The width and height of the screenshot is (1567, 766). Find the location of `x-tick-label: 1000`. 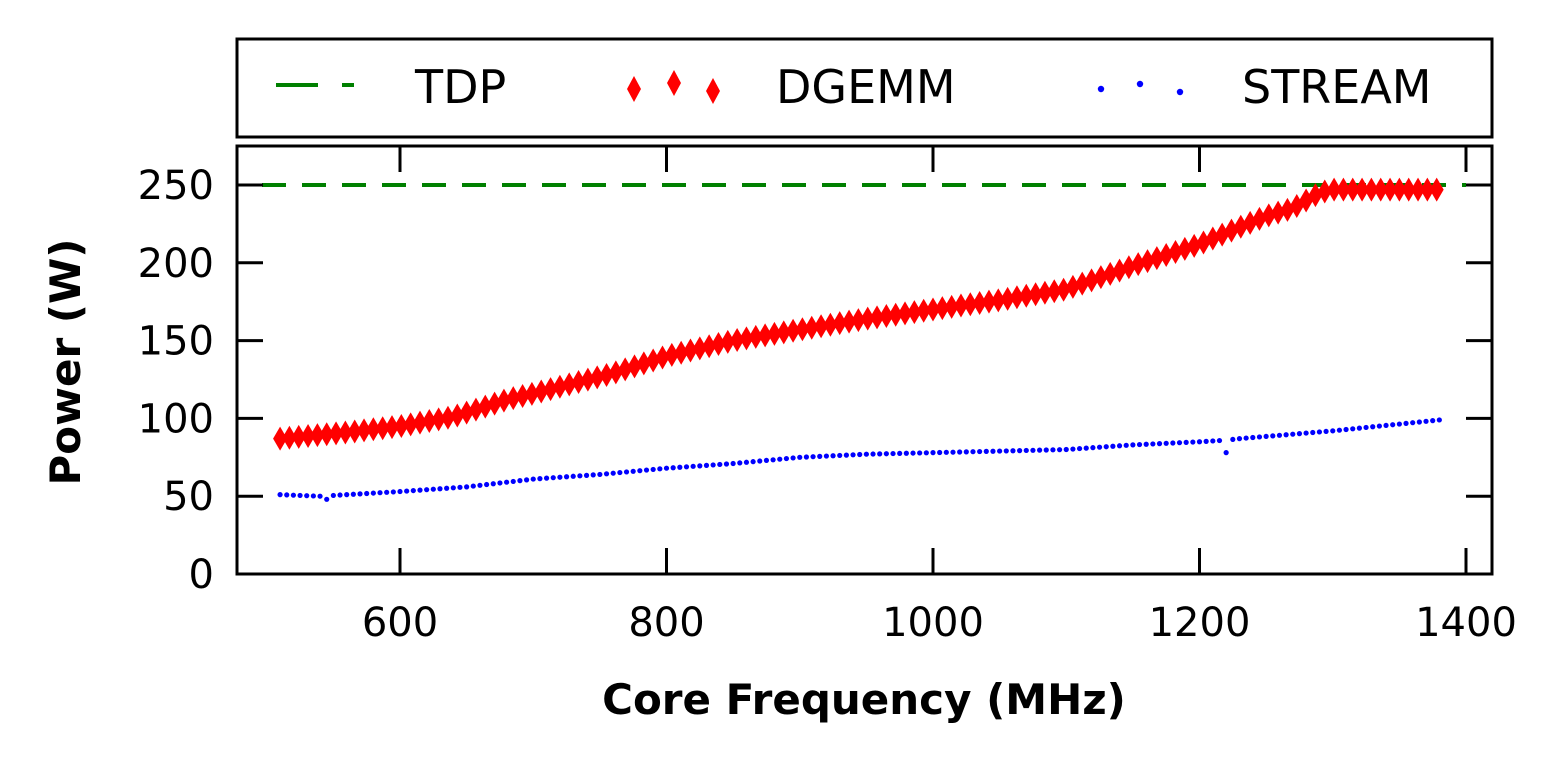

x-tick-label: 1000 is located at coordinates (933, 623).